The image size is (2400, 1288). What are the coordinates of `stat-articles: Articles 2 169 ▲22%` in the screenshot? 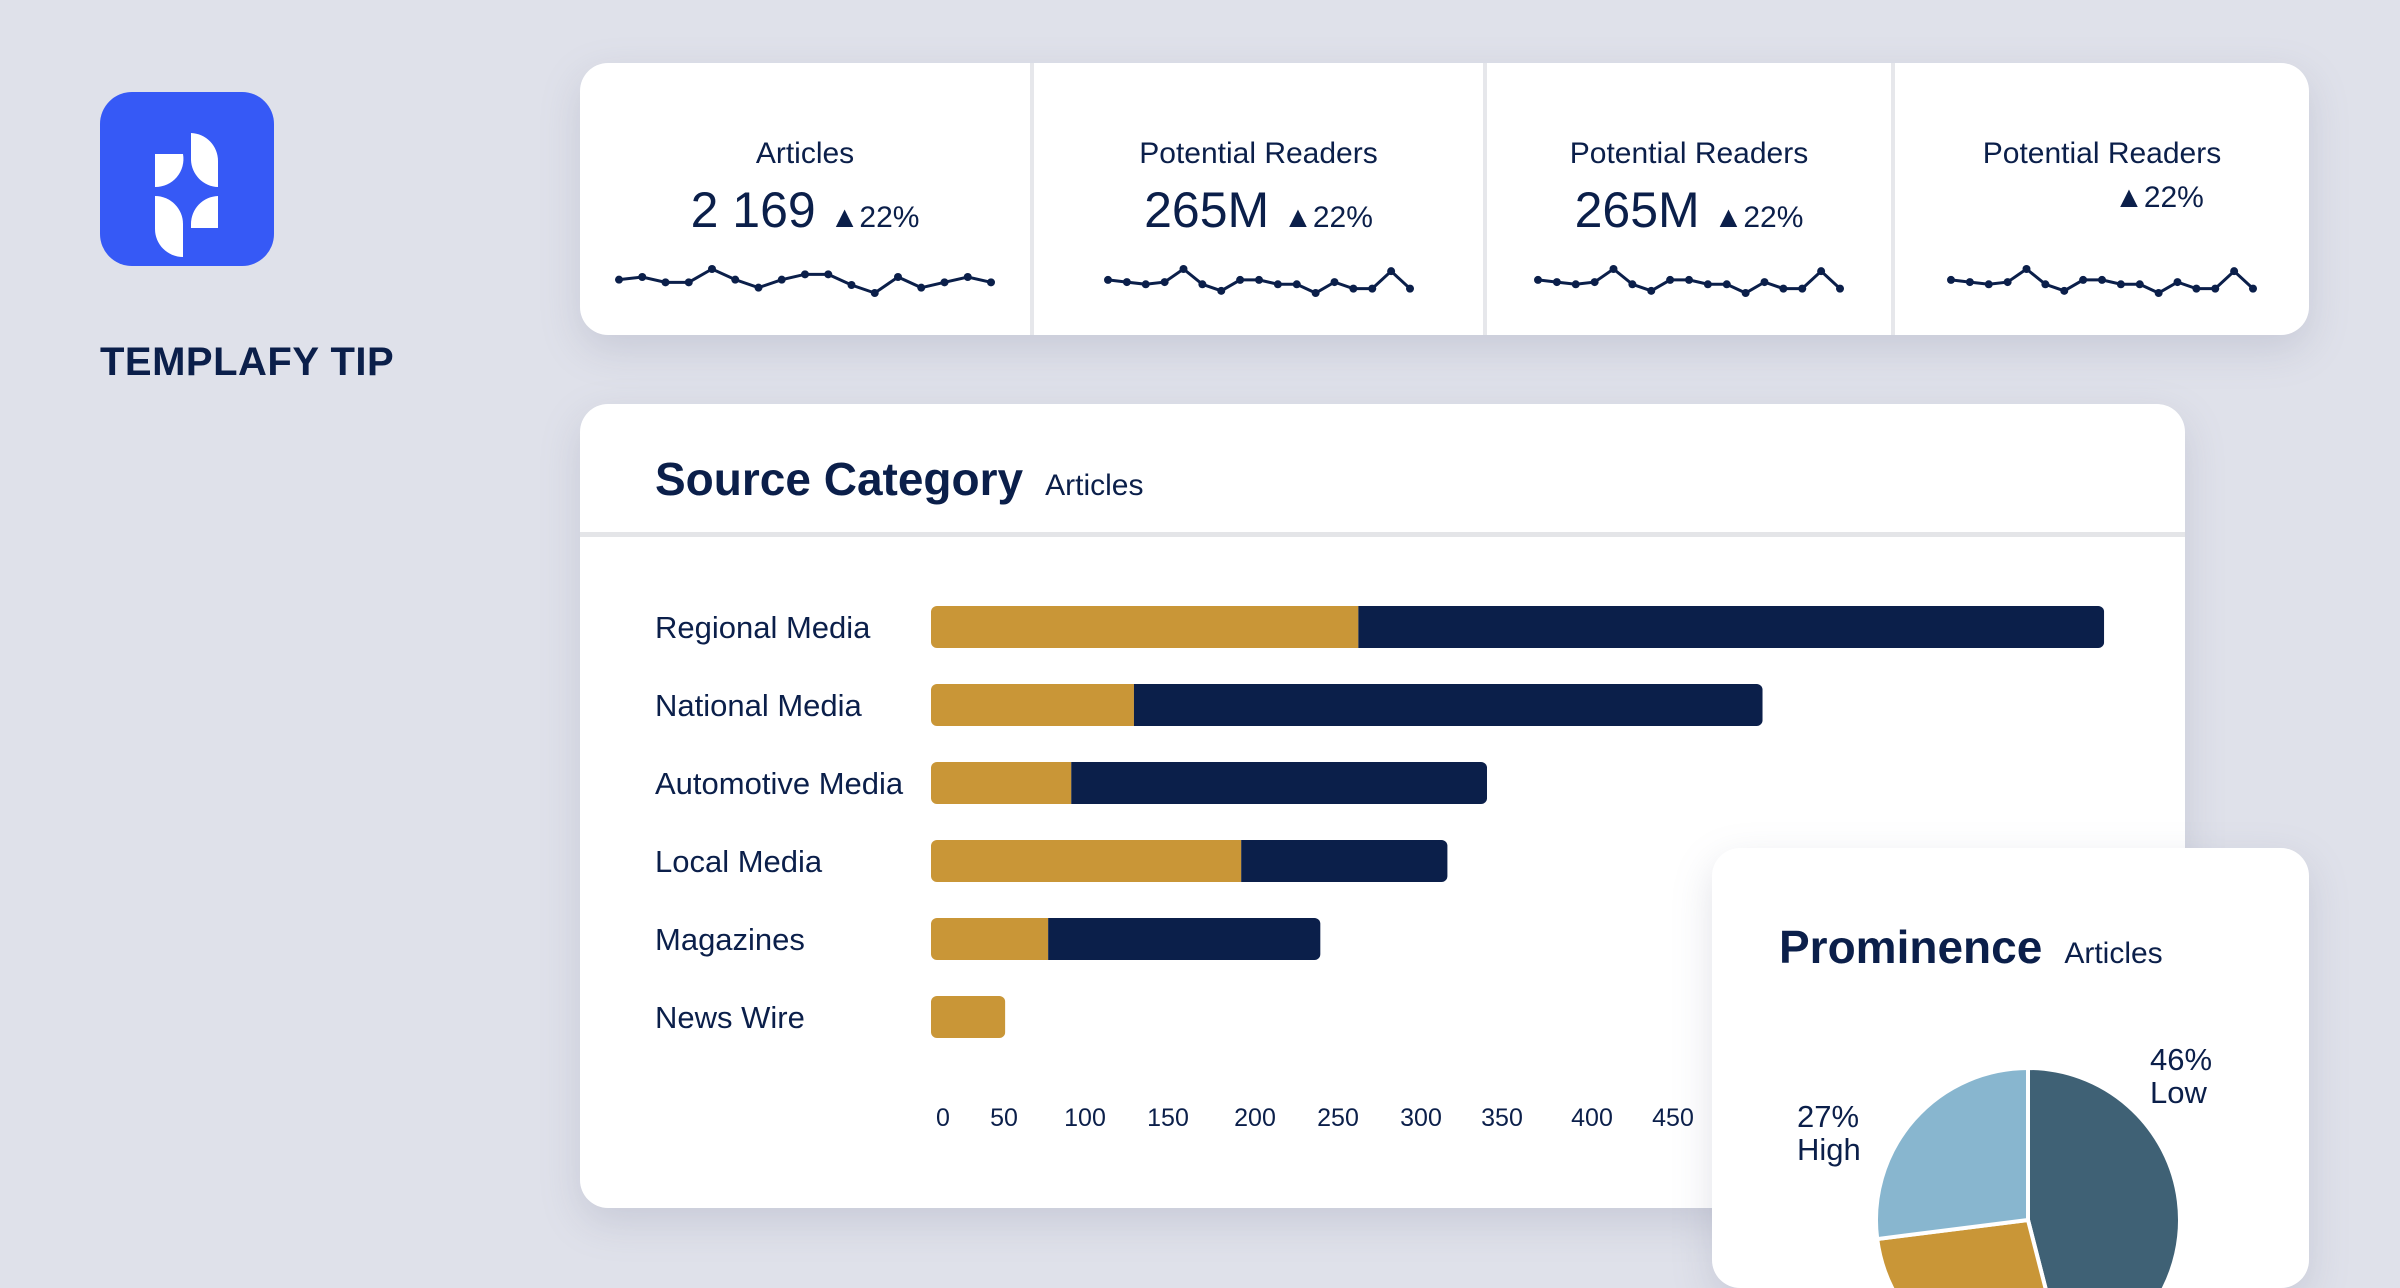 It's located at (805, 199).